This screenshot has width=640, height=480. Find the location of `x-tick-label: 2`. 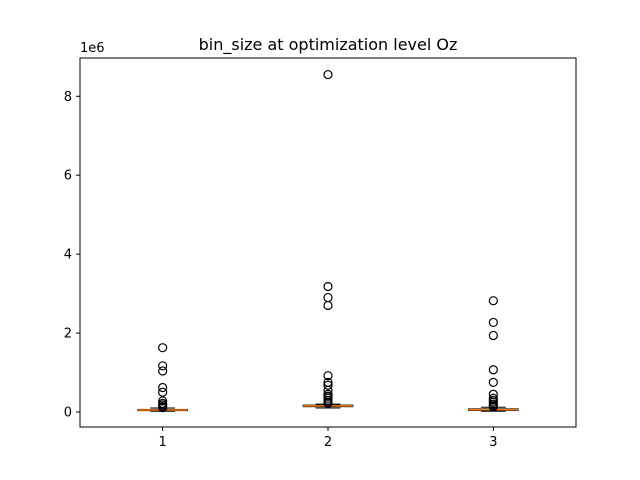

x-tick-label: 2 is located at coordinates (328, 442).